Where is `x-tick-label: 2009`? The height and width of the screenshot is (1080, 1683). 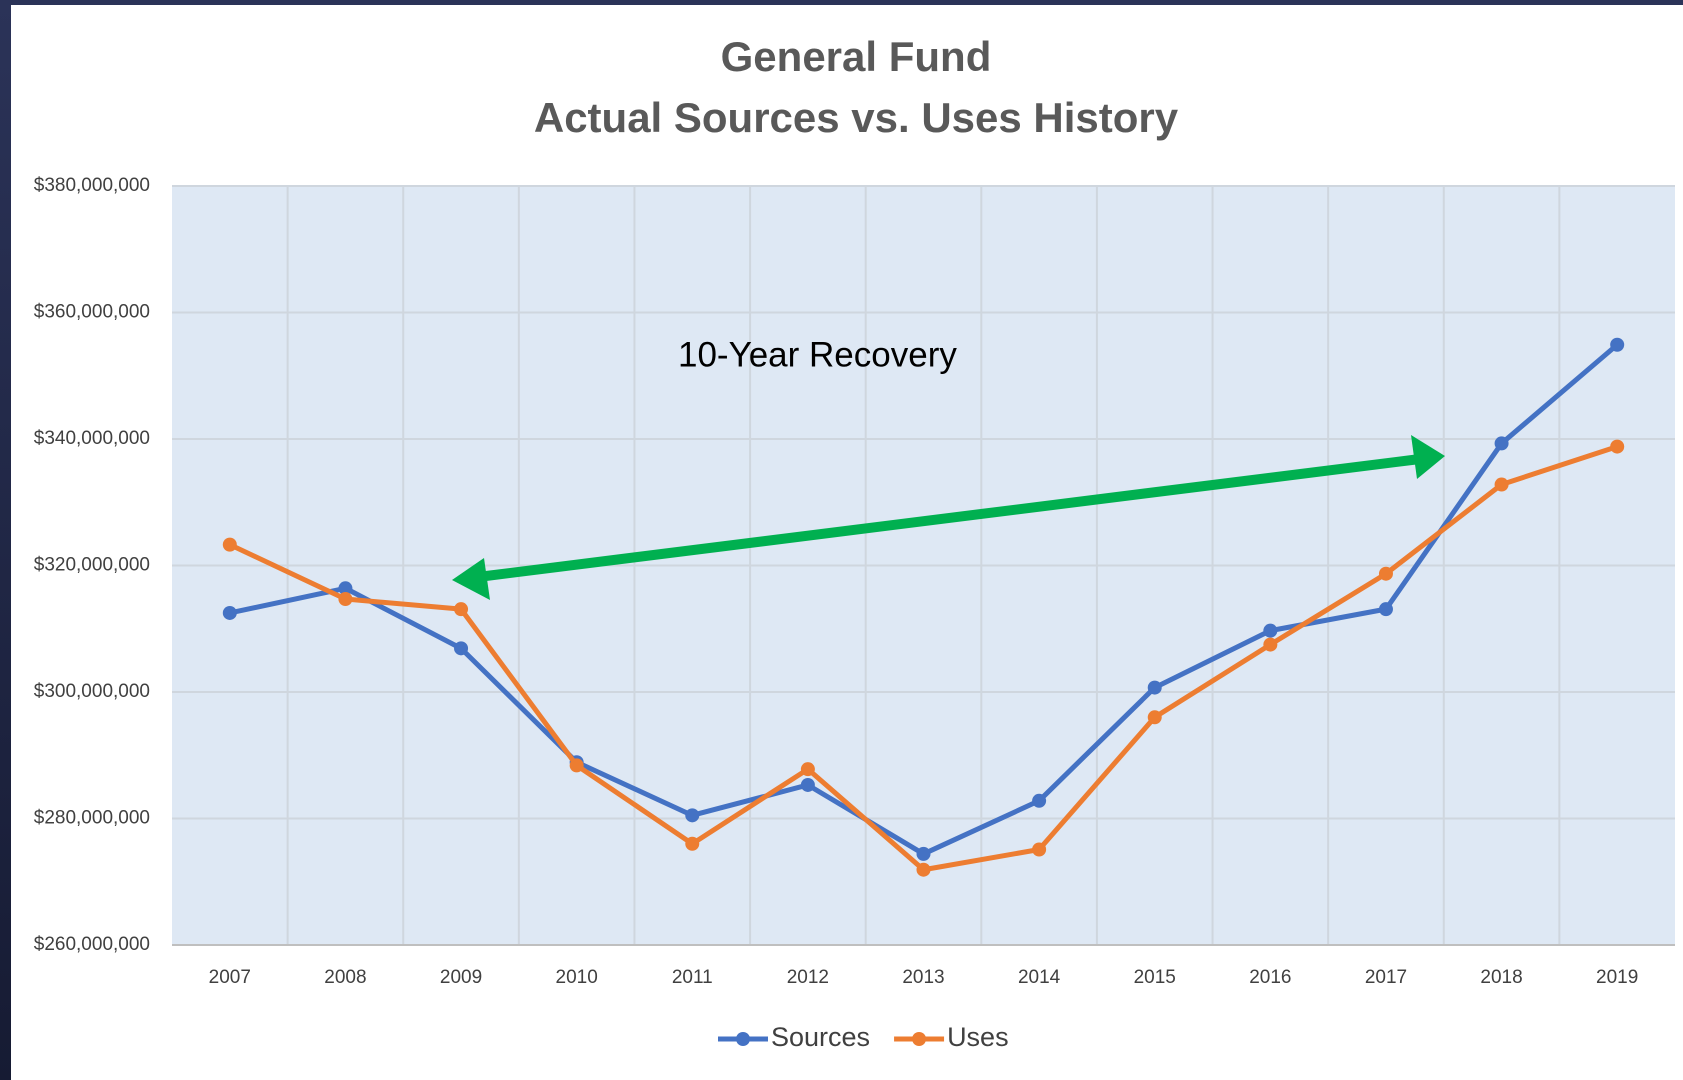
x-tick-label: 2009 is located at coordinates (461, 977).